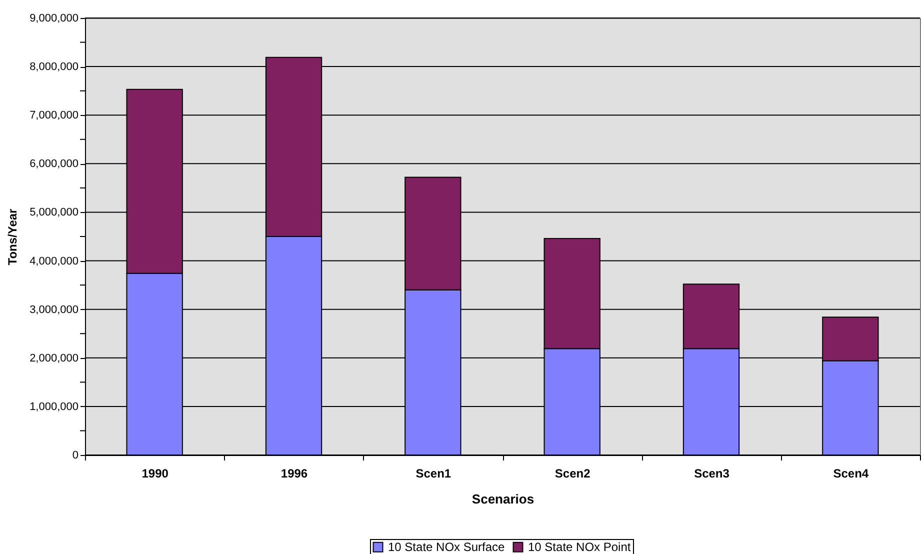 Image resolution: width=921 pixels, height=554 pixels. I want to click on y-tick-label: 4,000,000, so click(54, 261).